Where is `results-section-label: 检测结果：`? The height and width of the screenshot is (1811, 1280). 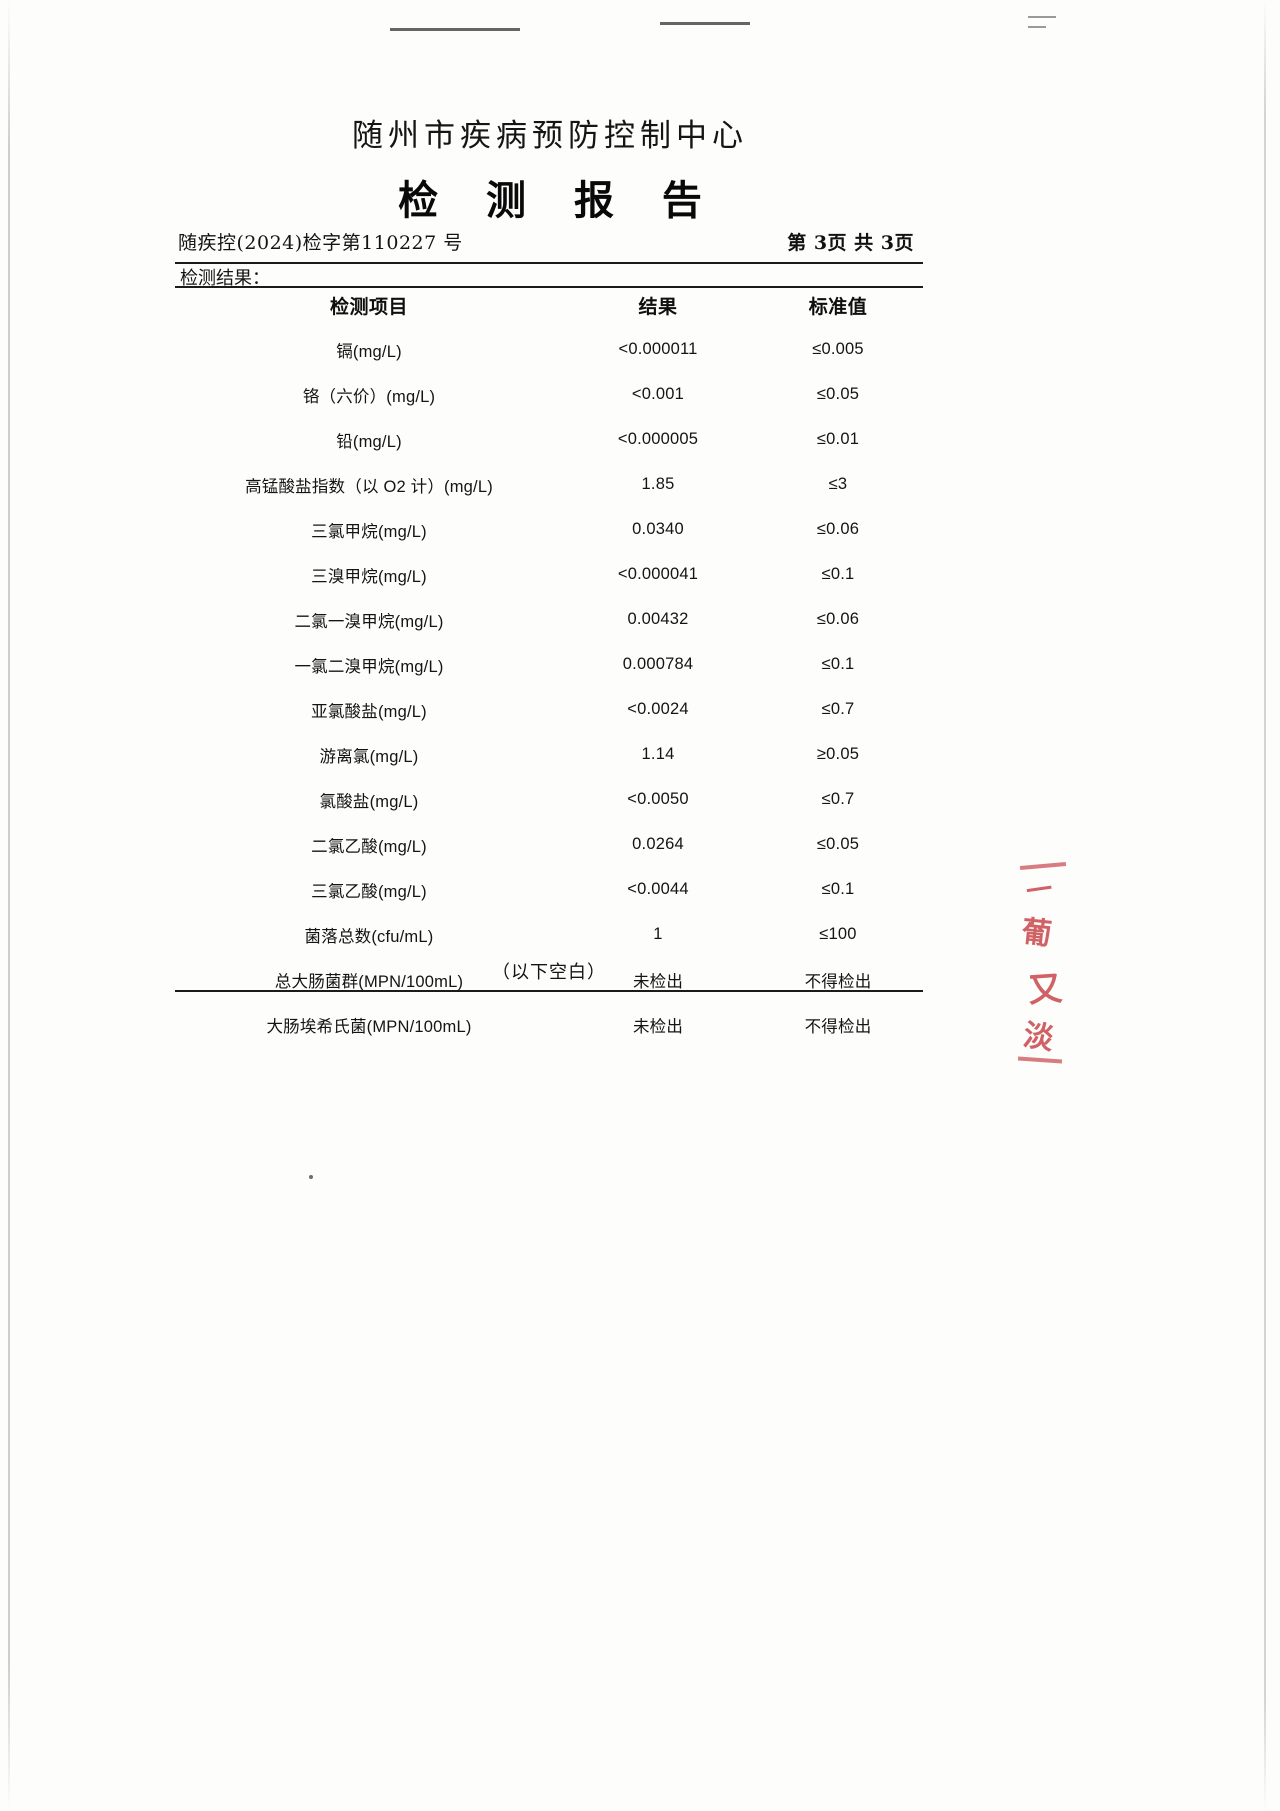 results-section-label: 检测结果： is located at coordinates (225, 278).